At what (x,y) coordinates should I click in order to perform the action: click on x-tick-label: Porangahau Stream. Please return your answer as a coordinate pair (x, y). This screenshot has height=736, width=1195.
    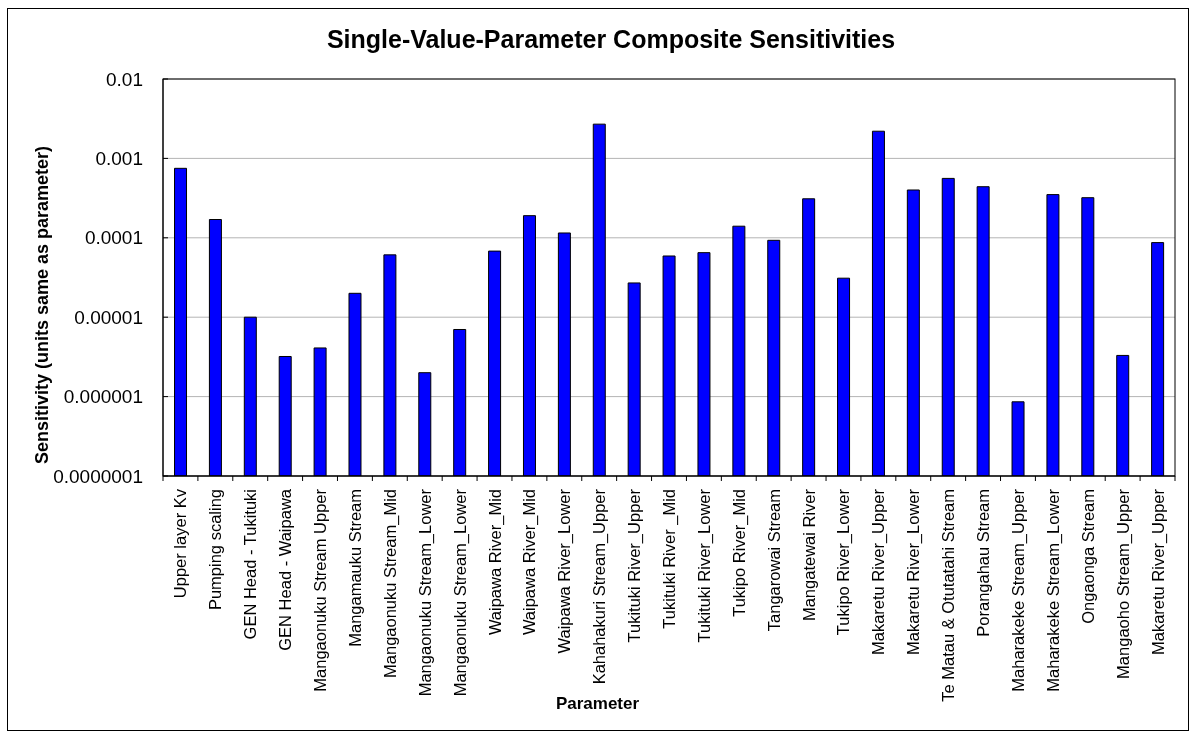
    Looking at the image, I should click on (983, 563).